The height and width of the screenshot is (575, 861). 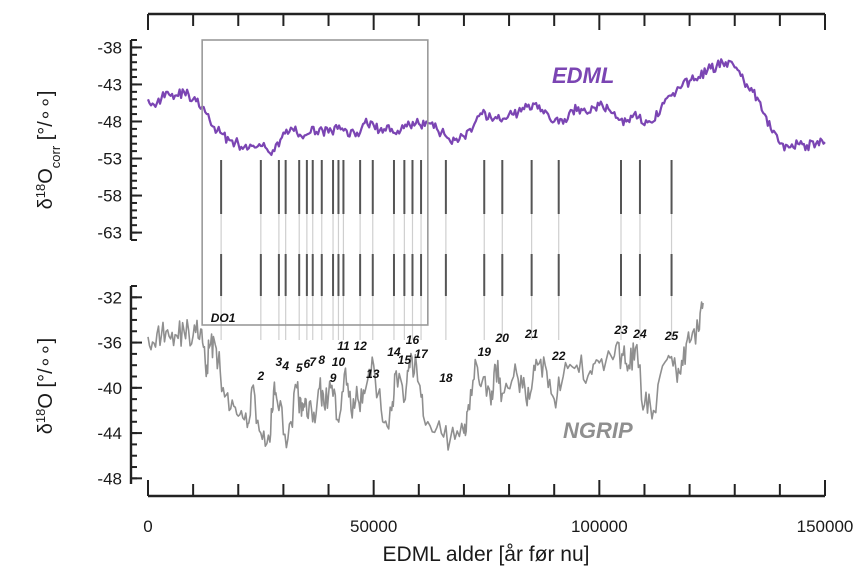 What do you see at coordinates (321, 360) in the screenshot?
I see `event-label: 8` at bounding box center [321, 360].